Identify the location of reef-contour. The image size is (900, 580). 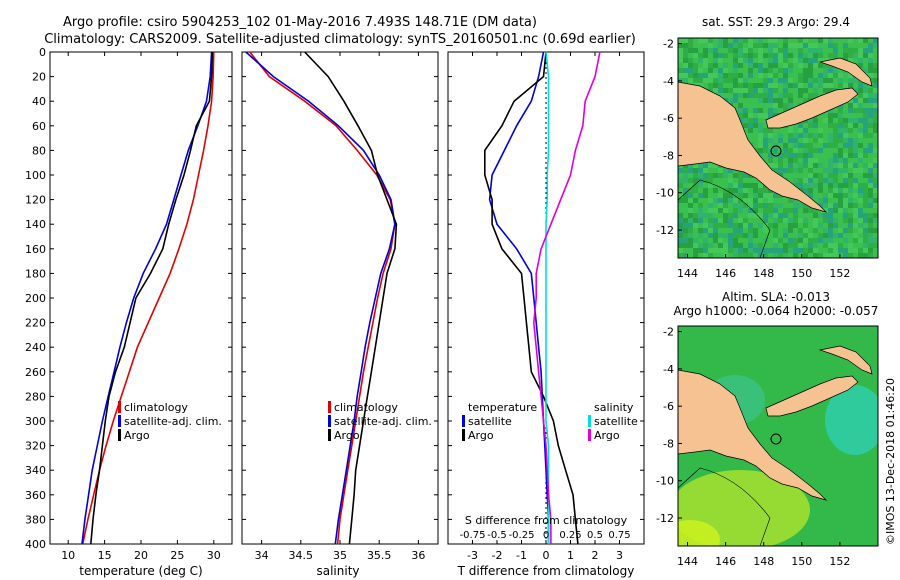
(724, 218).